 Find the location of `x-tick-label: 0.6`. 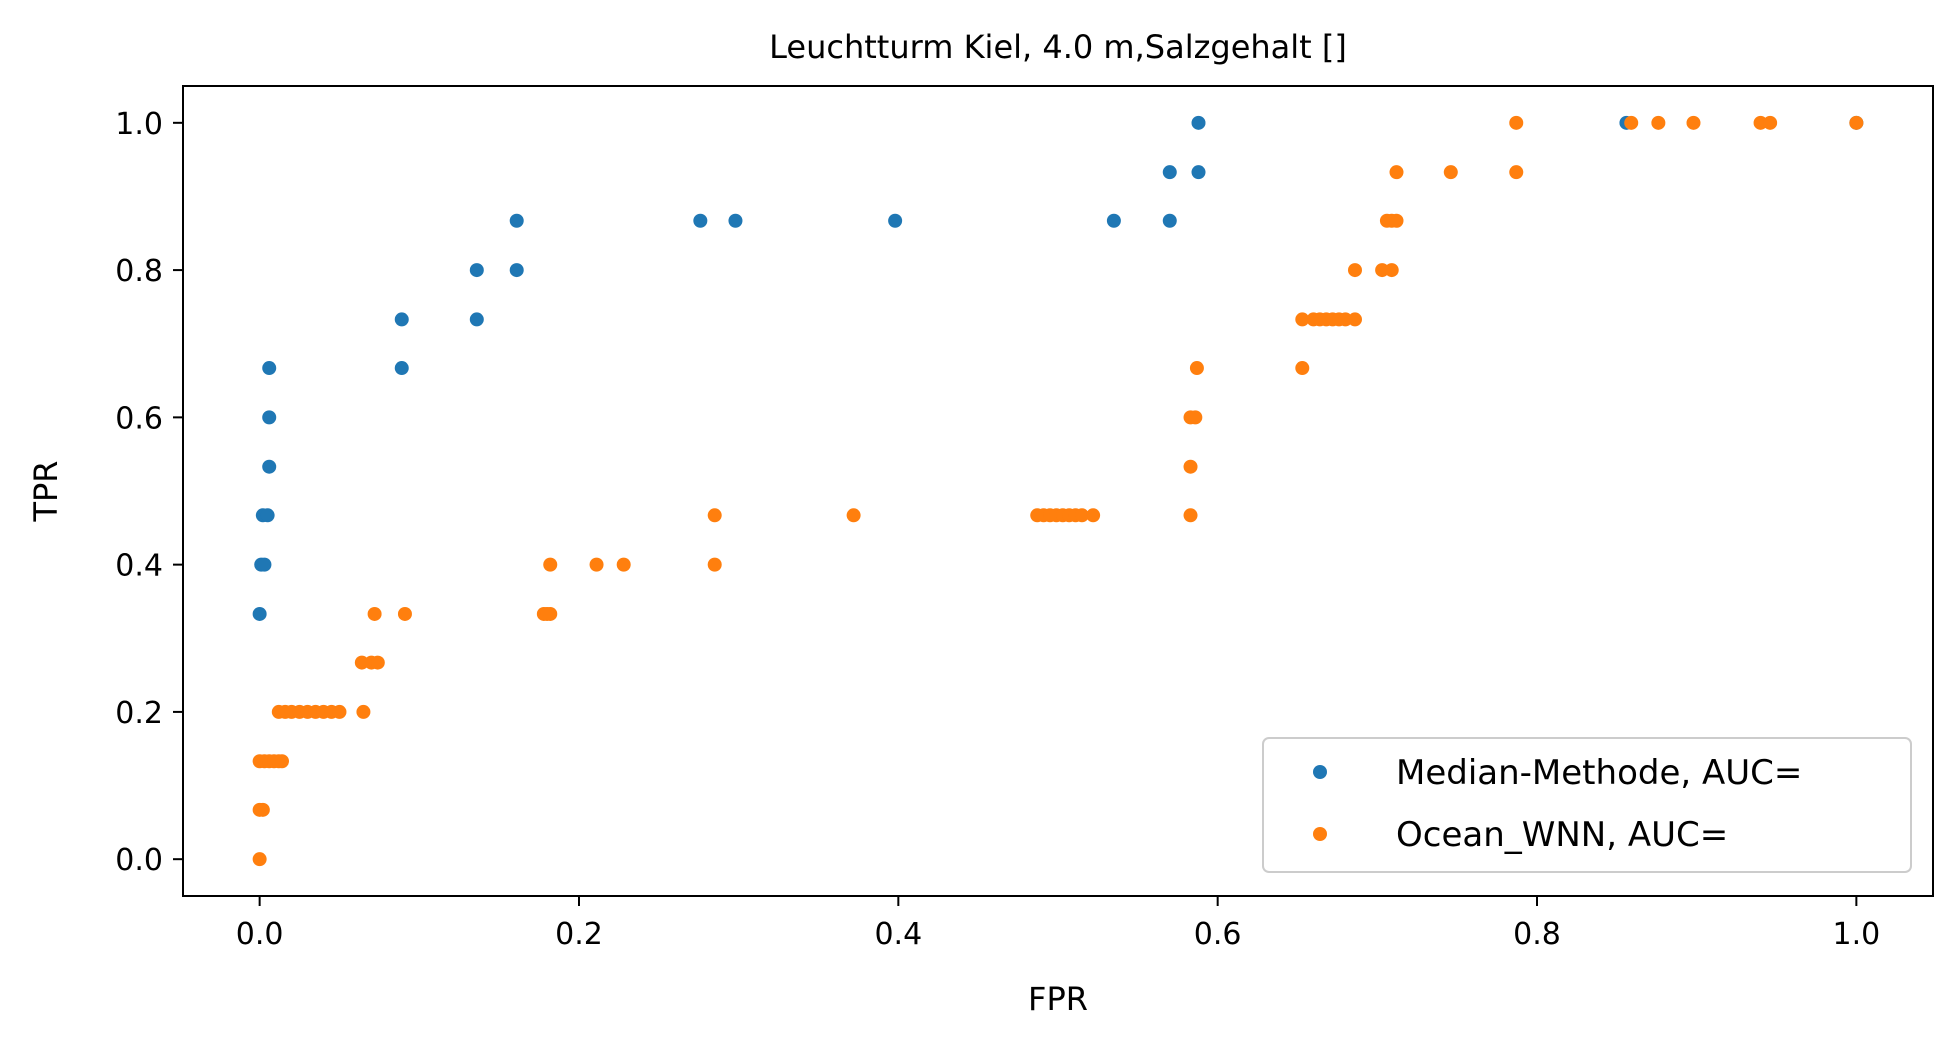

x-tick-label: 0.6 is located at coordinates (1218, 934).